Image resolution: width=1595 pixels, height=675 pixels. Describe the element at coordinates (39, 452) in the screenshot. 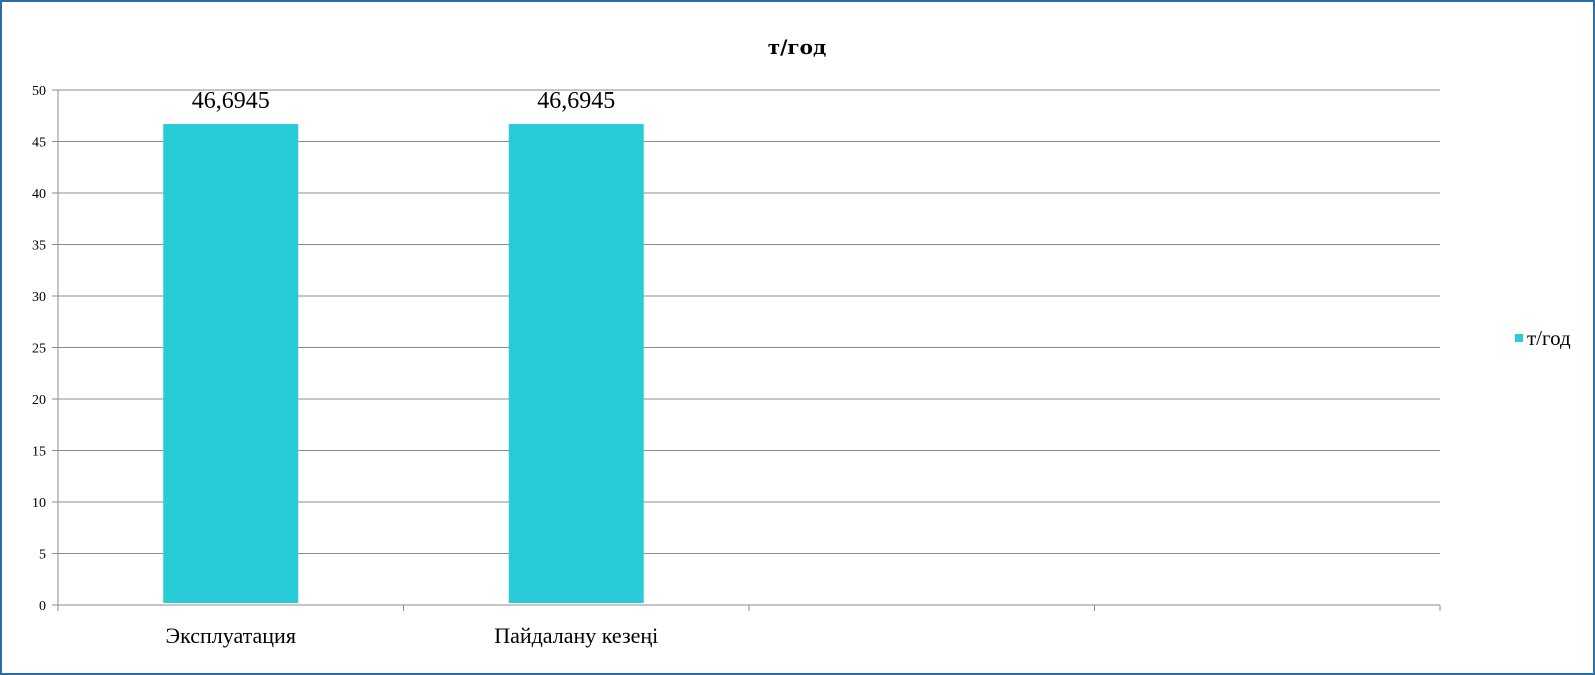

I see `y-tick-label: 15` at that location.